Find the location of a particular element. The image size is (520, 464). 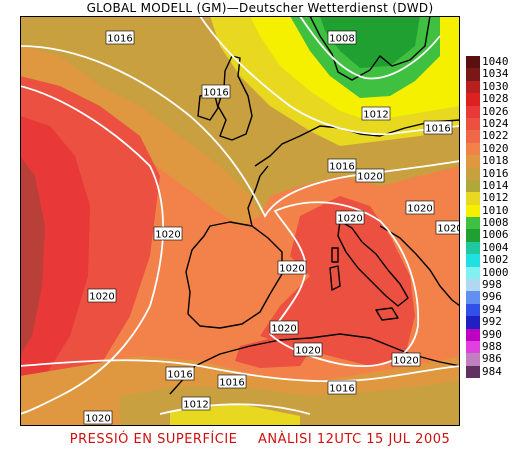

legend-value: 992 is located at coordinates (492, 322).